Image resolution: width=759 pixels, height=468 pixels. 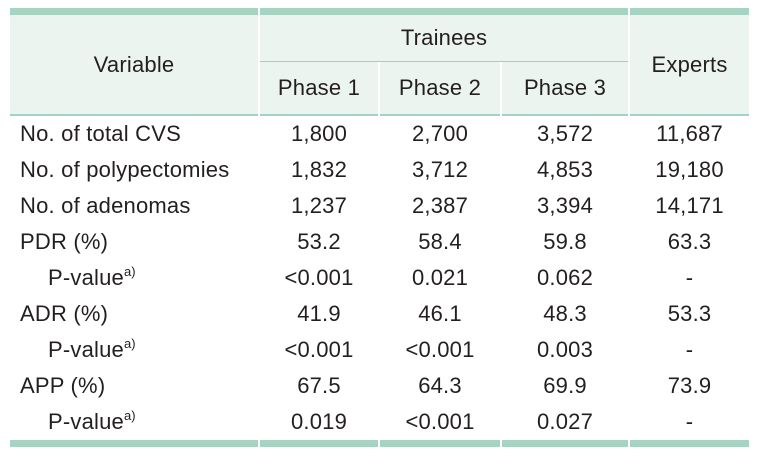 What do you see at coordinates (134, 242) in the screenshot?
I see `row-label: PDR (%)` at bounding box center [134, 242].